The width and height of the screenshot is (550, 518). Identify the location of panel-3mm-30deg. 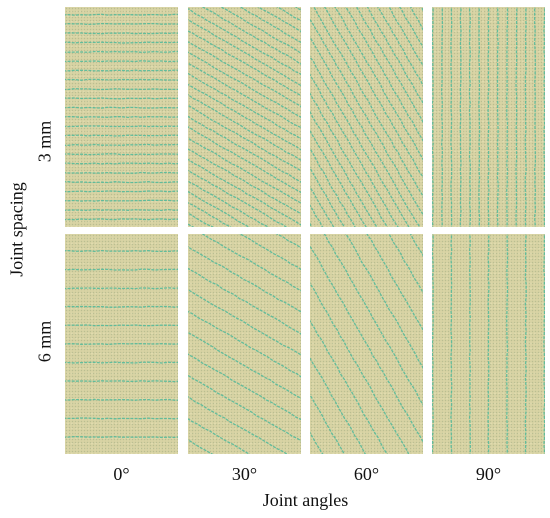
(244, 117).